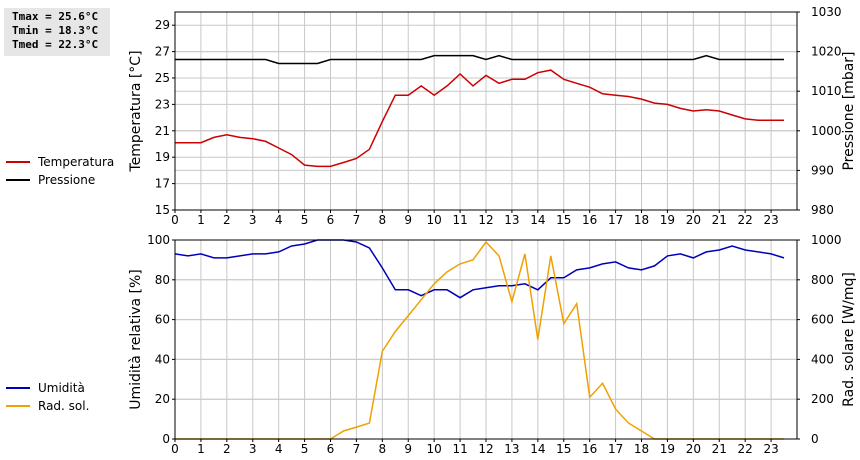 The height and width of the screenshot is (460, 860). I want to click on tmin-label: Tmin = 18.3°C, so click(55, 30).